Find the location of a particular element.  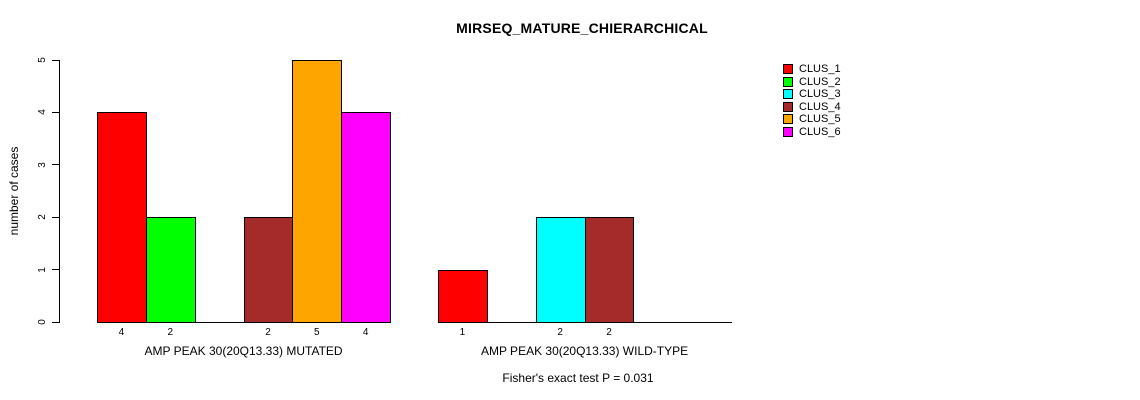

legend-item: CLUS_5 is located at coordinates (812, 119).